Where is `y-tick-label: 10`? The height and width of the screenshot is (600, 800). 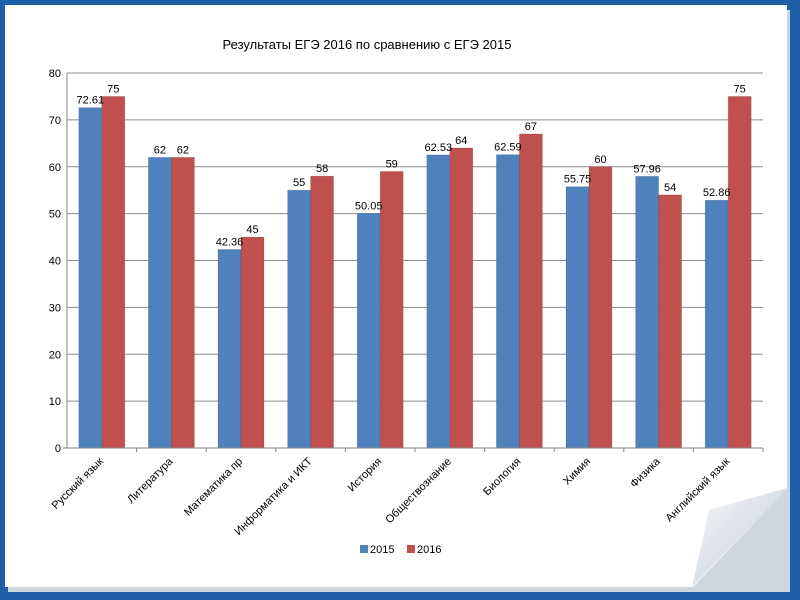
y-tick-label: 10 is located at coordinates (55, 402).